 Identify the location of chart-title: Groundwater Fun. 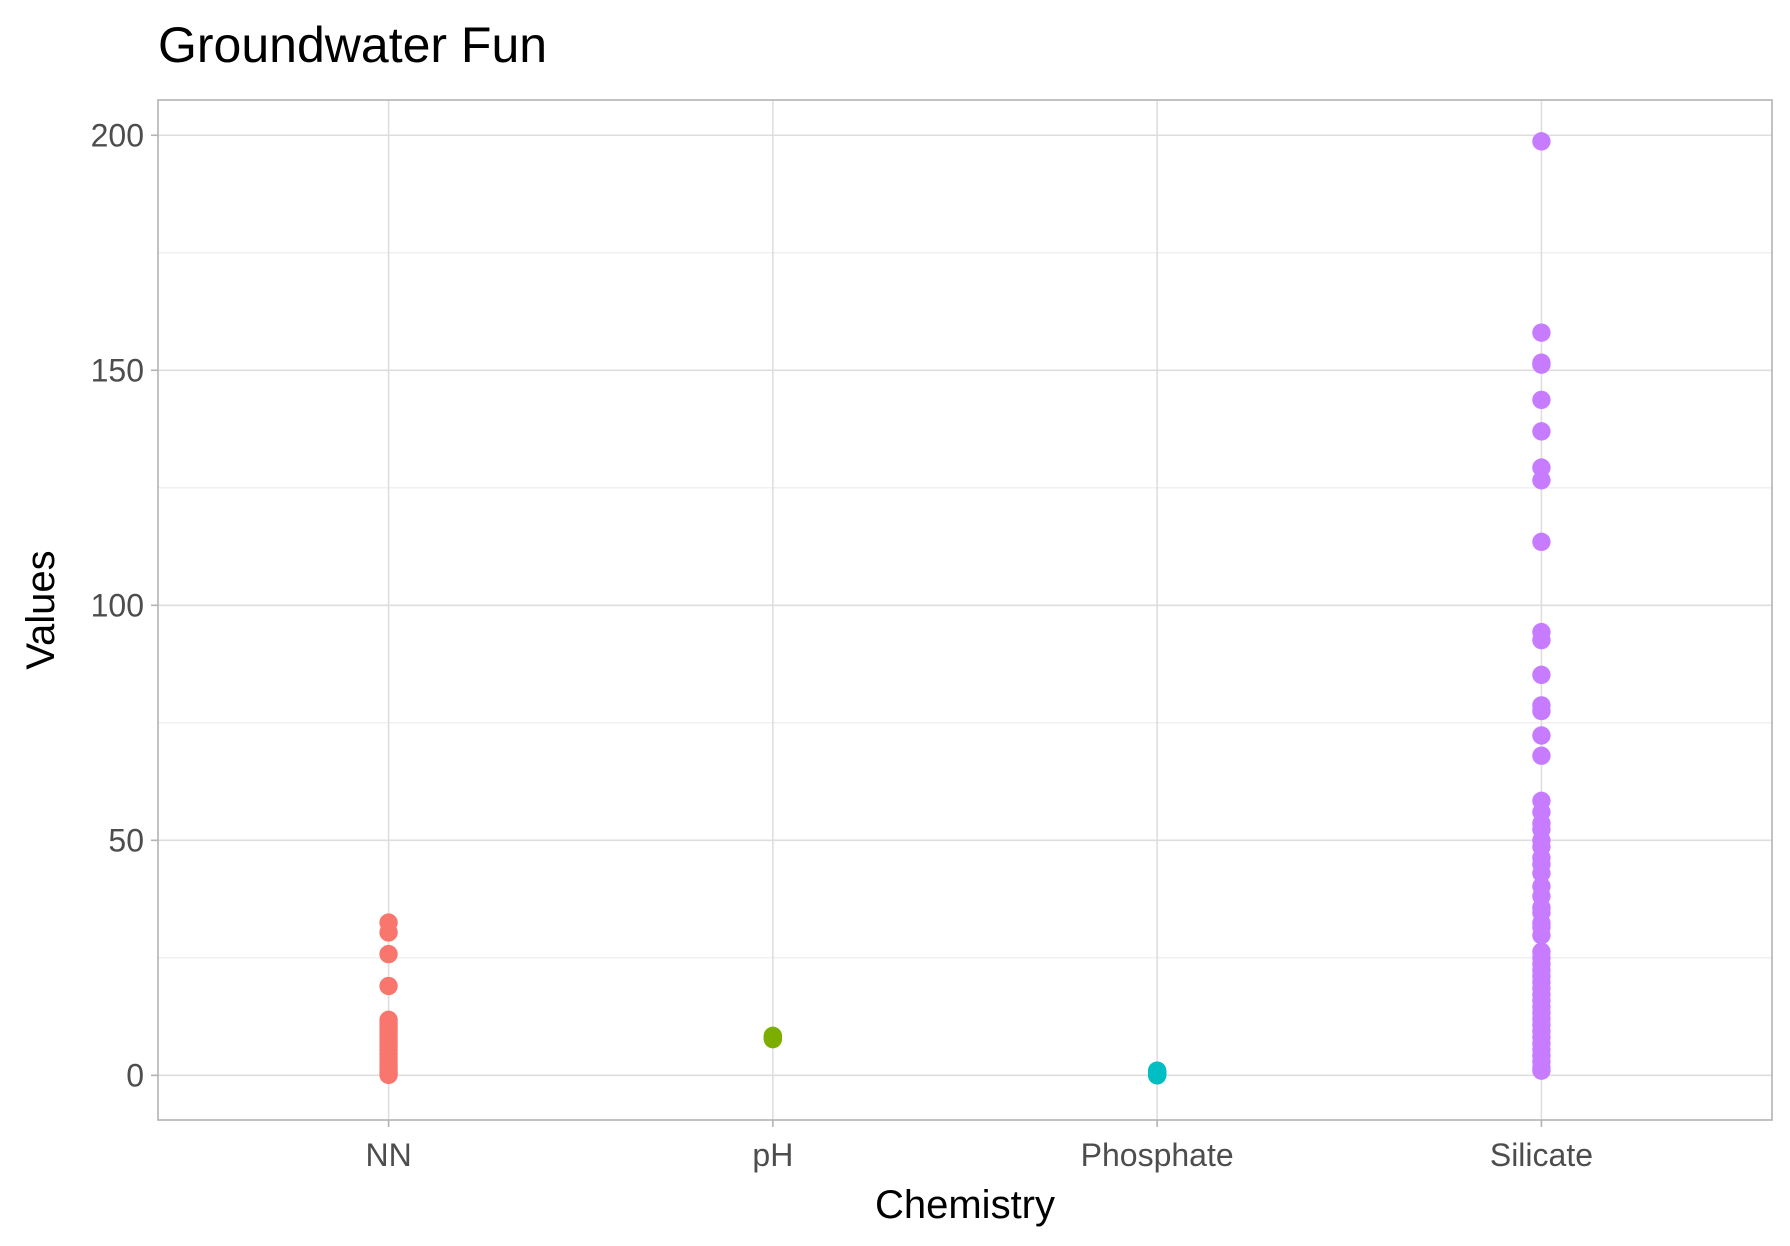
(352, 45).